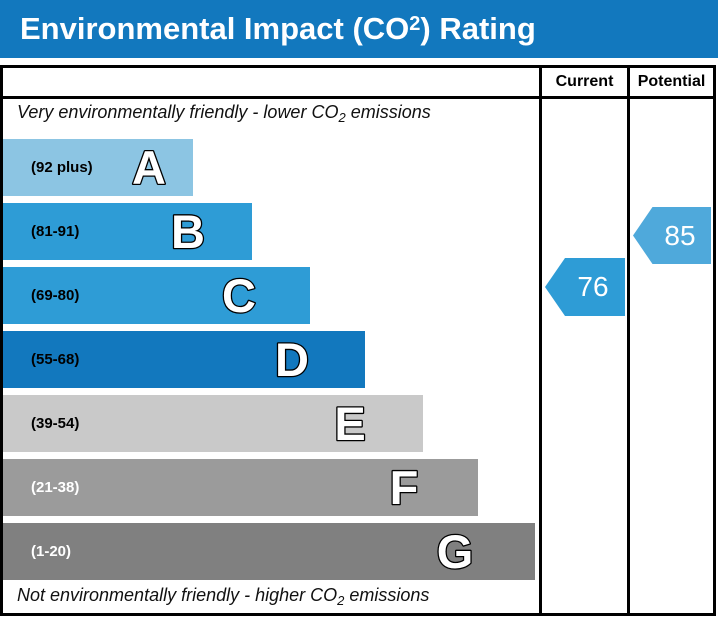  What do you see at coordinates (51, 551) in the screenshot?
I see `band-range-label: (1-20)` at bounding box center [51, 551].